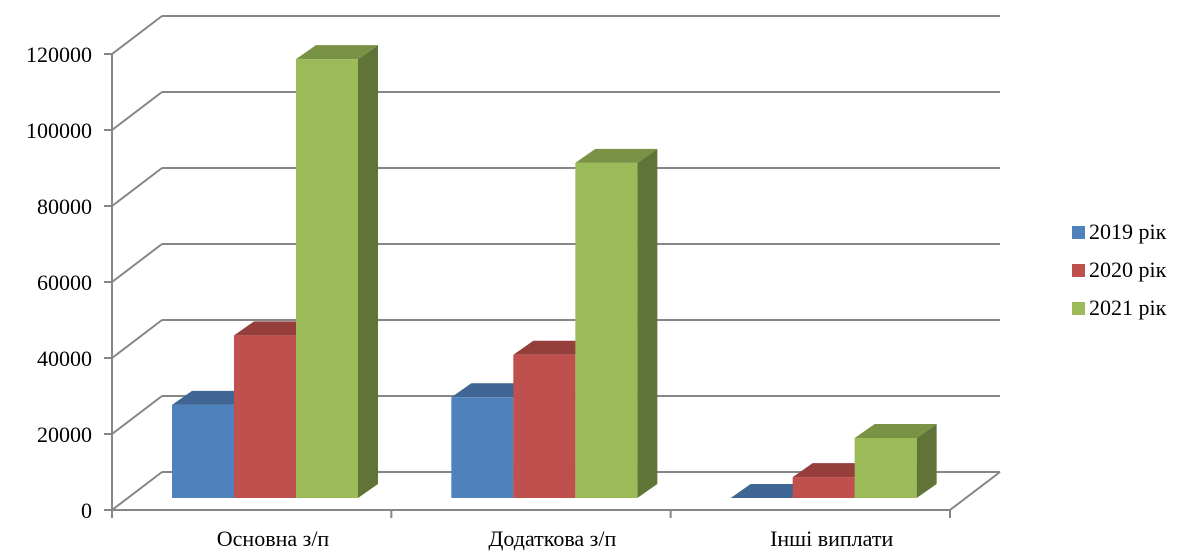 This screenshot has height=560, width=1186. I want to click on legend: 2019 рік 2020 рік 2021 рік, so click(1119, 269).